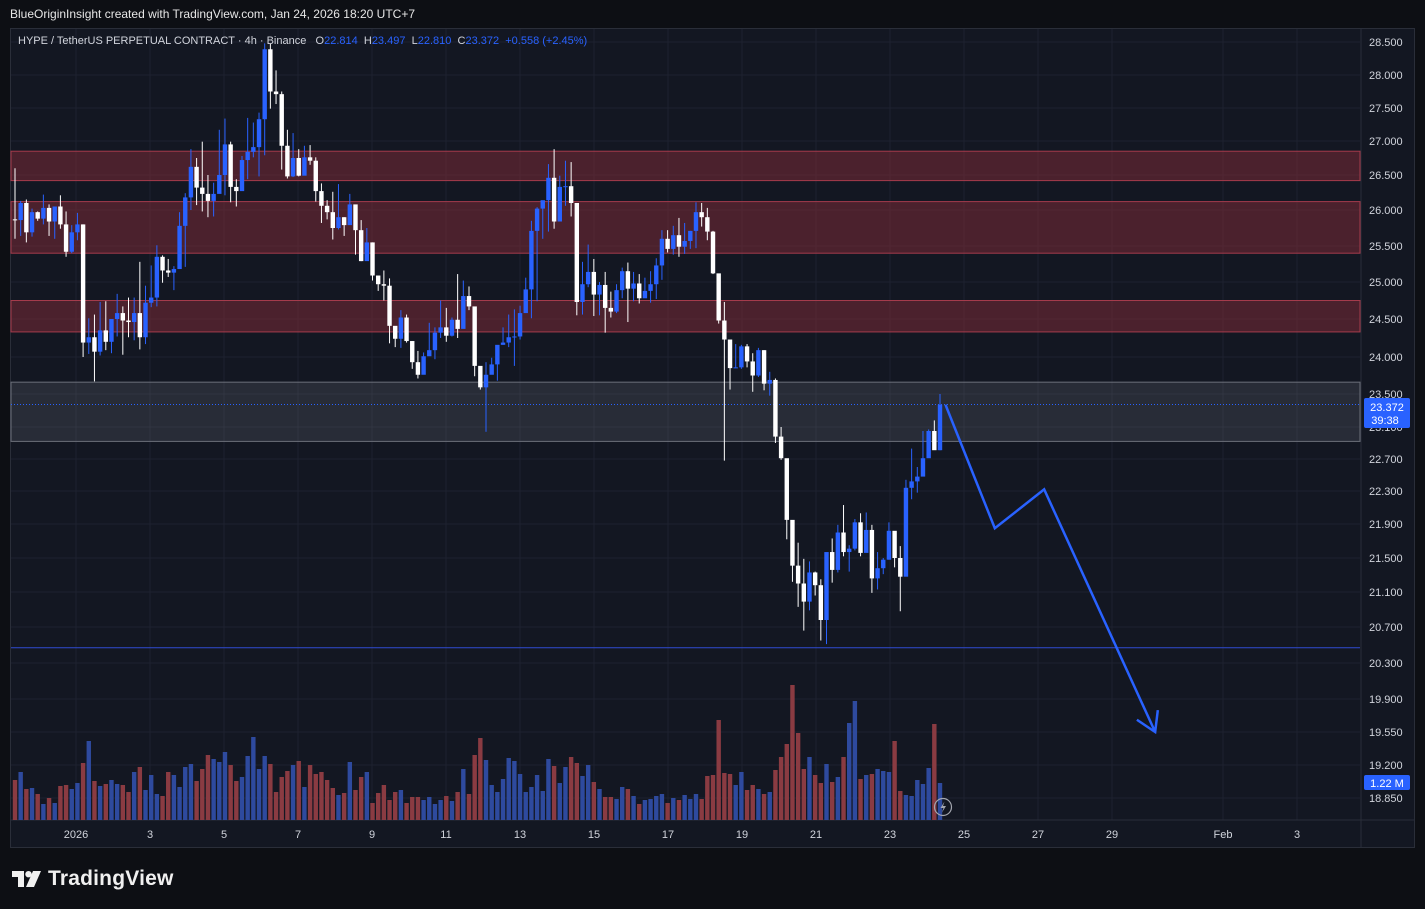 Image resolution: width=1425 pixels, height=909 pixels. What do you see at coordinates (1386, 766) in the screenshot?
I see `y-tick-label: 19.200` at bounding box center [1386, 766].